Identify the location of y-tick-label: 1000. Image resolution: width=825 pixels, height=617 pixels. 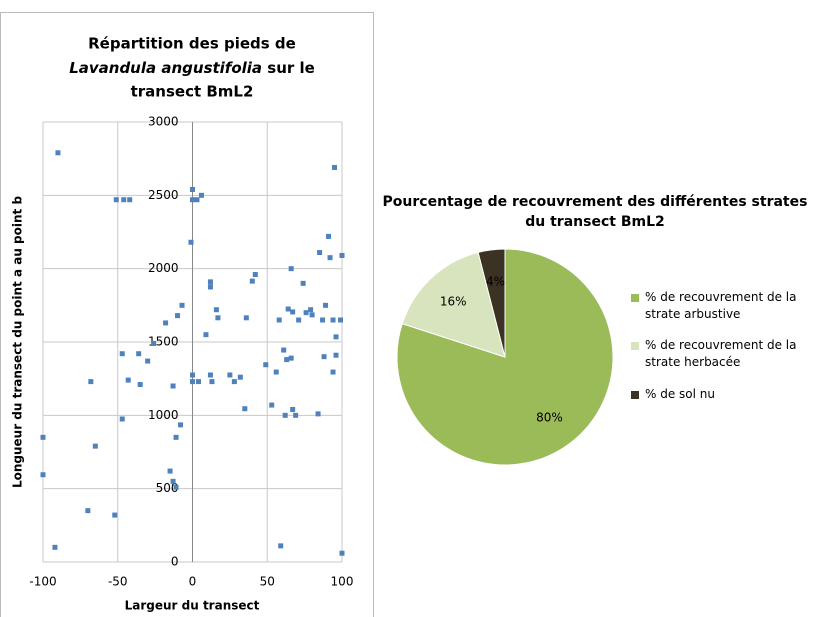
(163, 415).